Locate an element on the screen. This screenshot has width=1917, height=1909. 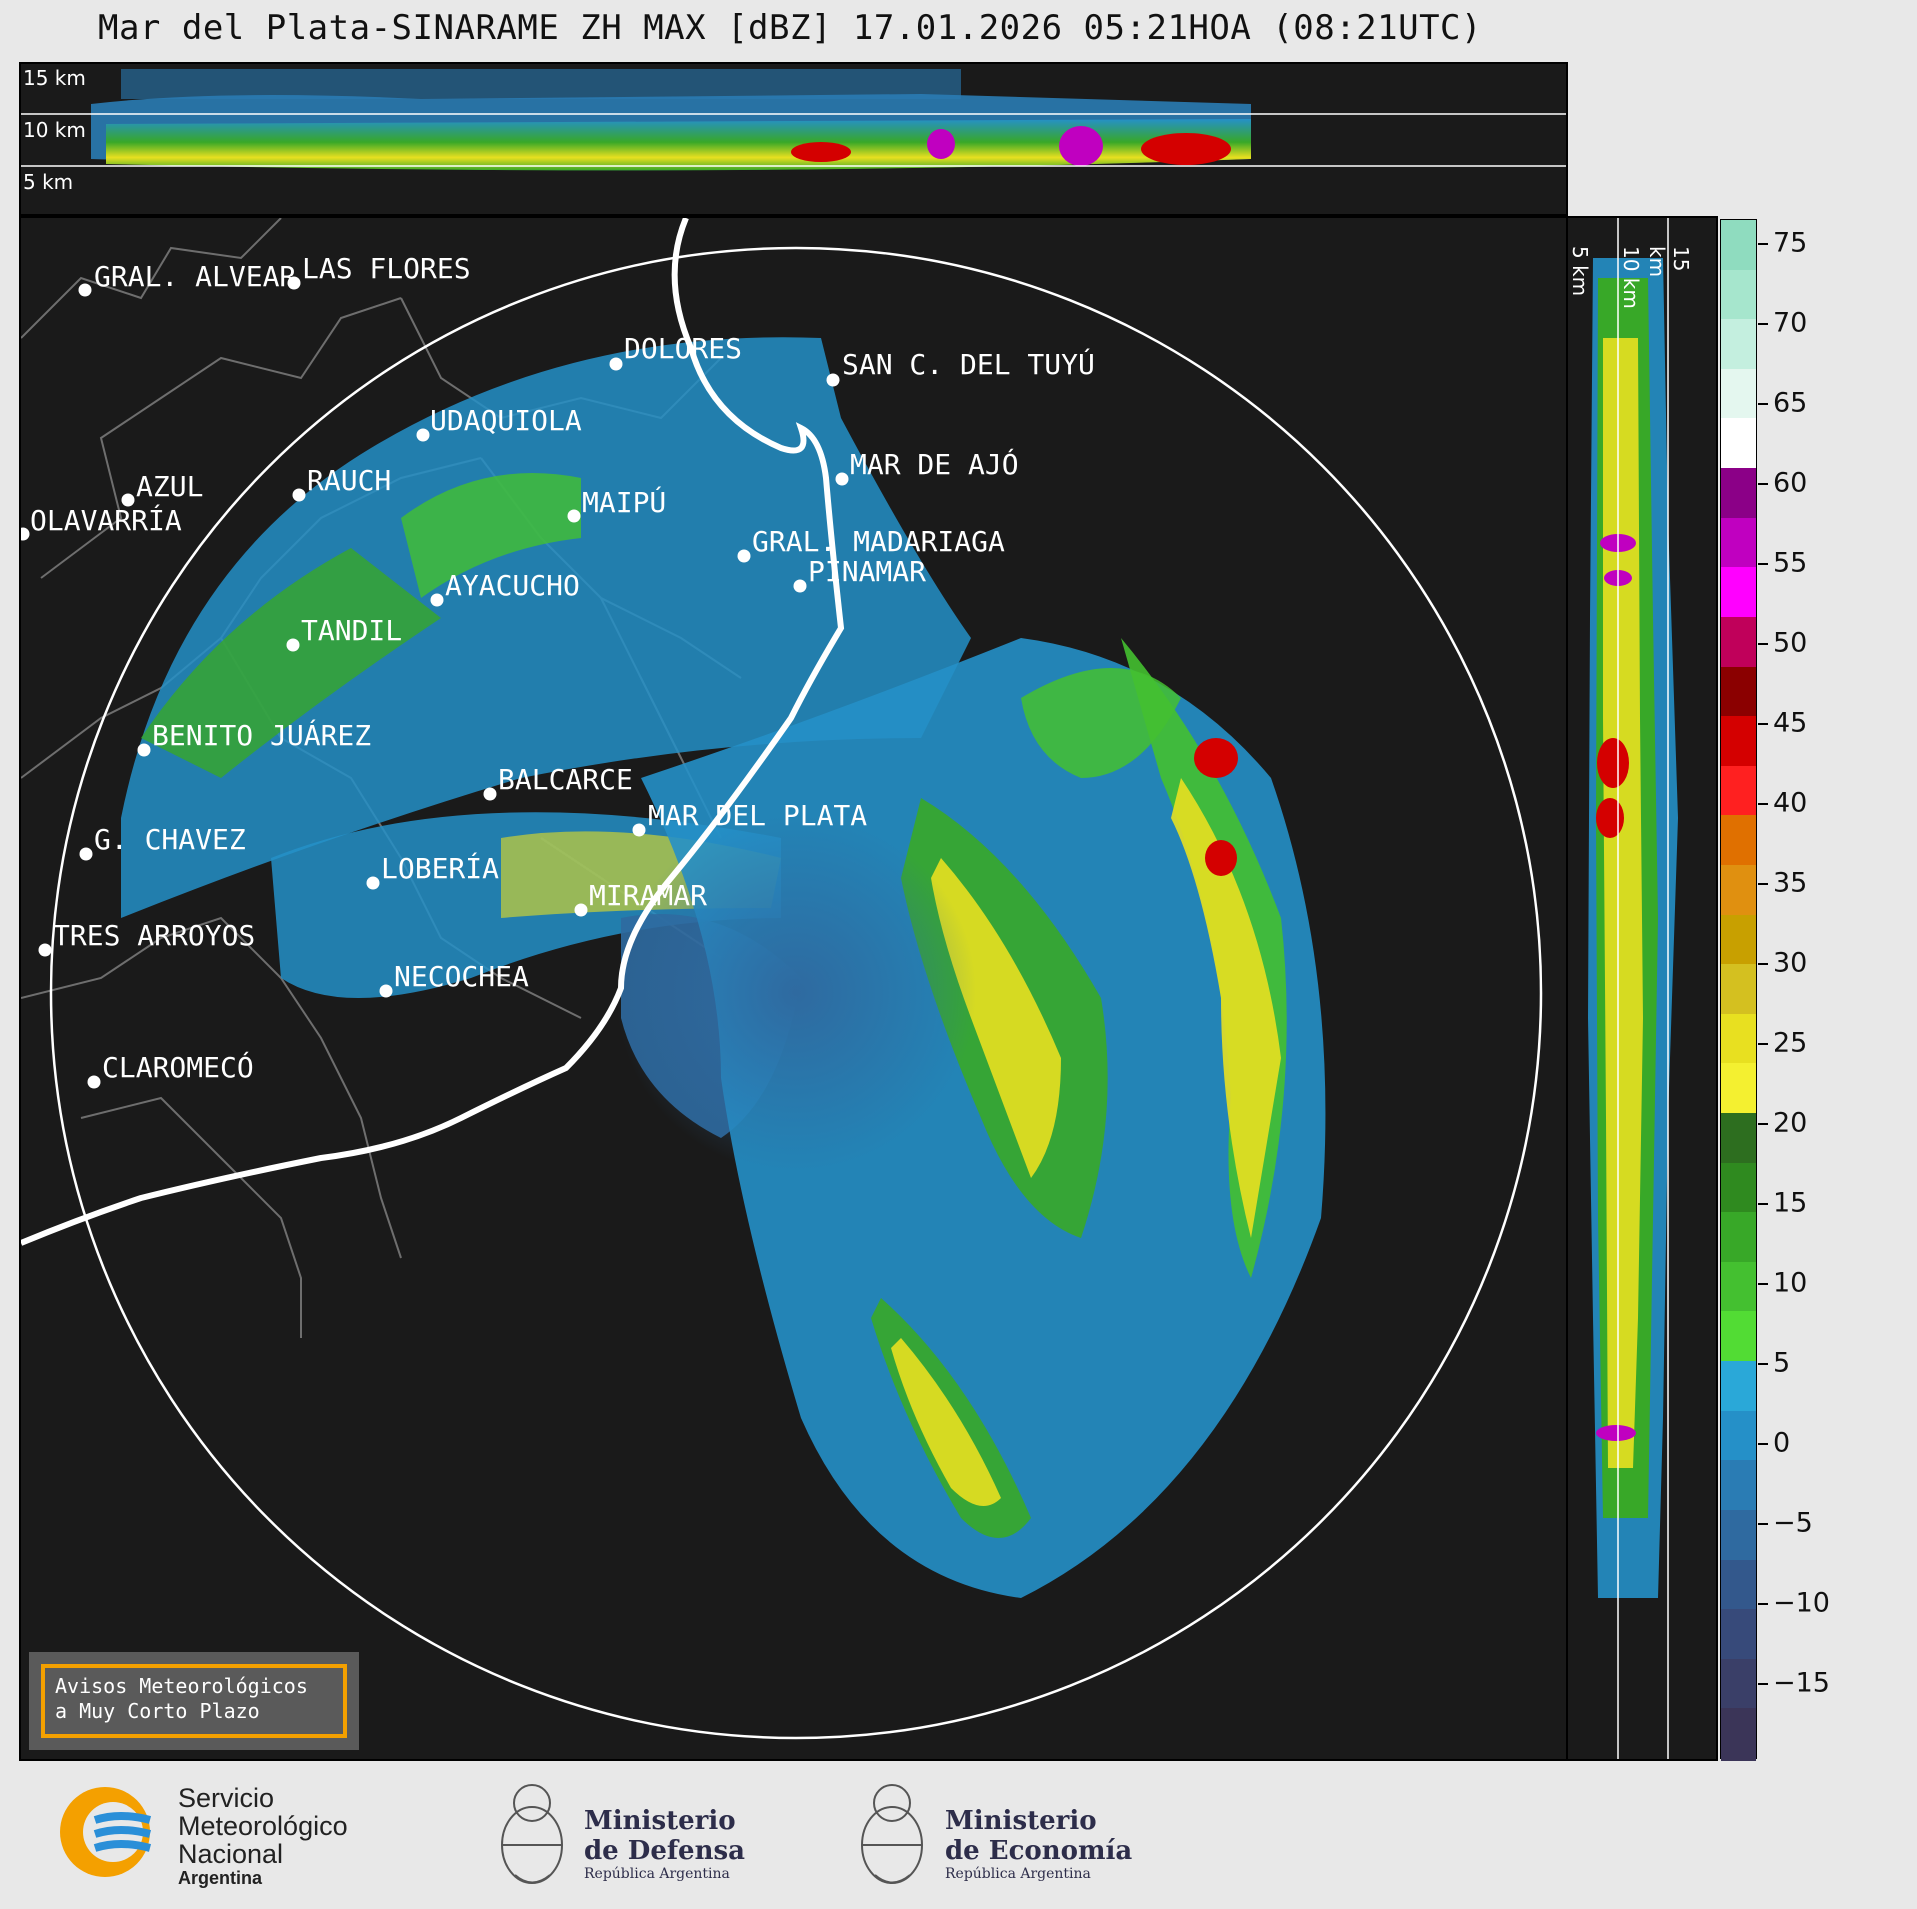
city-label: GRAL. ALVEAR is located at coordinates (195, 276).